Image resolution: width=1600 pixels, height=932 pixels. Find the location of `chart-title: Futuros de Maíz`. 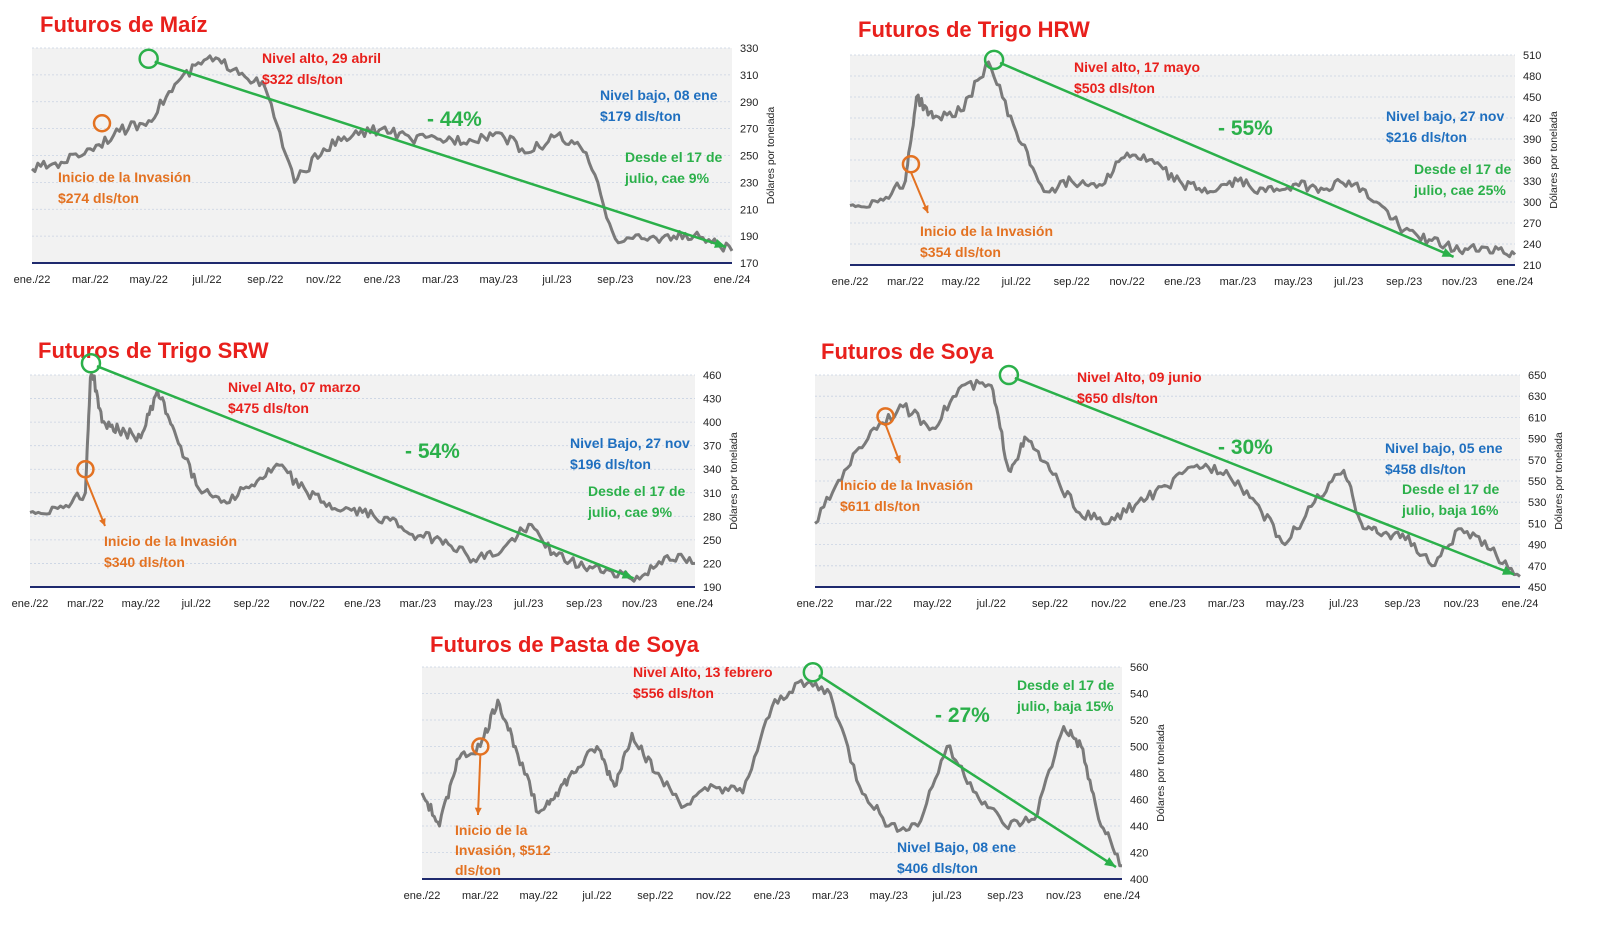

chart-title: Futuros de Maíz is located at coordinates (123, 24).